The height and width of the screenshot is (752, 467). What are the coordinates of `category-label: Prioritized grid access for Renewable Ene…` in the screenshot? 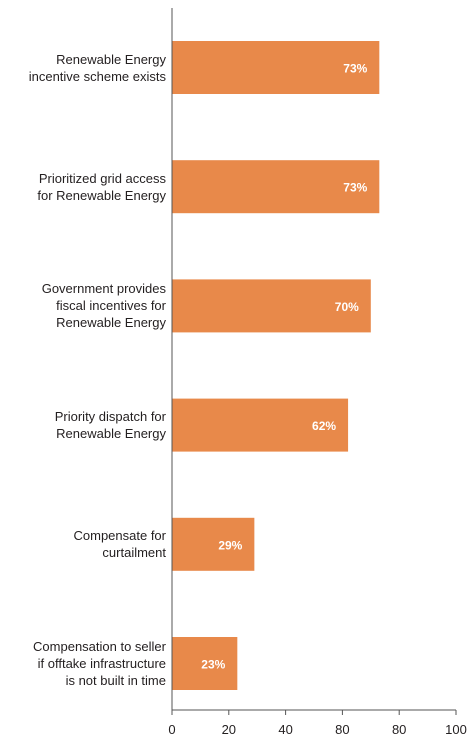 It's located at (83, 187).